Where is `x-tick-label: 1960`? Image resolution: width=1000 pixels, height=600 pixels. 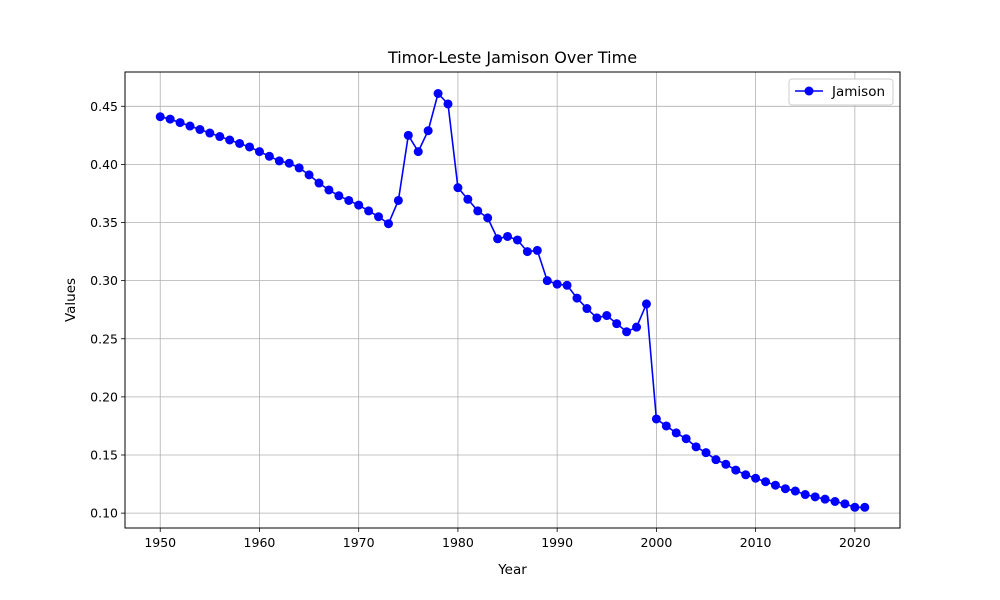
x-tick-label: 1960 is located at coordinates (260, 542).